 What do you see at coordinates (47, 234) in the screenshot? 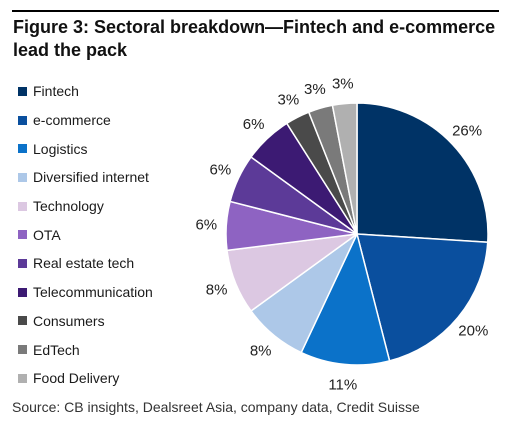
I see `legend-label: OTA` at bounding box center [47, 234].